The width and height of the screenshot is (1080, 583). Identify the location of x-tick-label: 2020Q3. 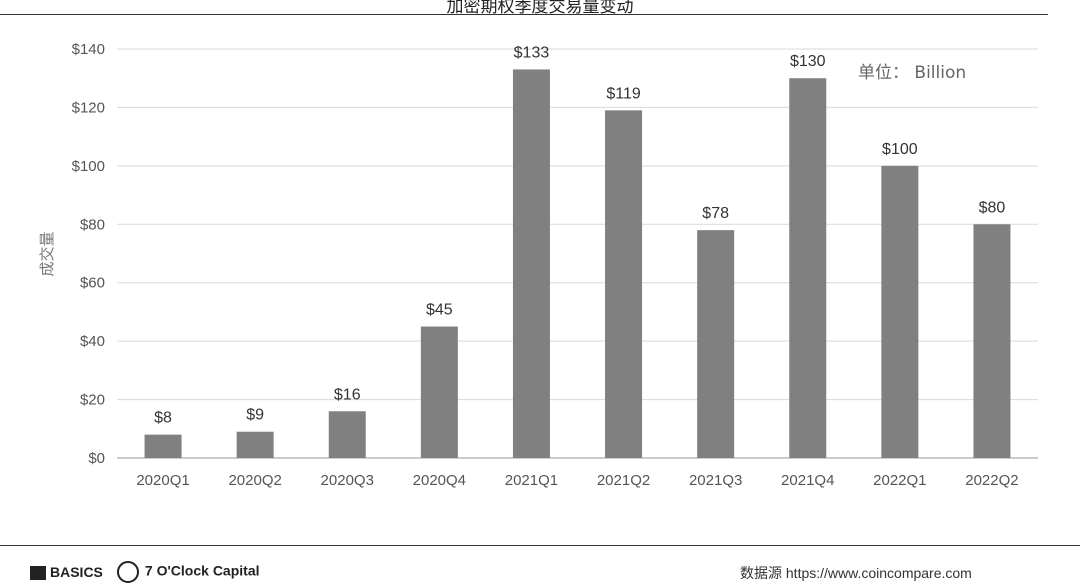
(347, 480).